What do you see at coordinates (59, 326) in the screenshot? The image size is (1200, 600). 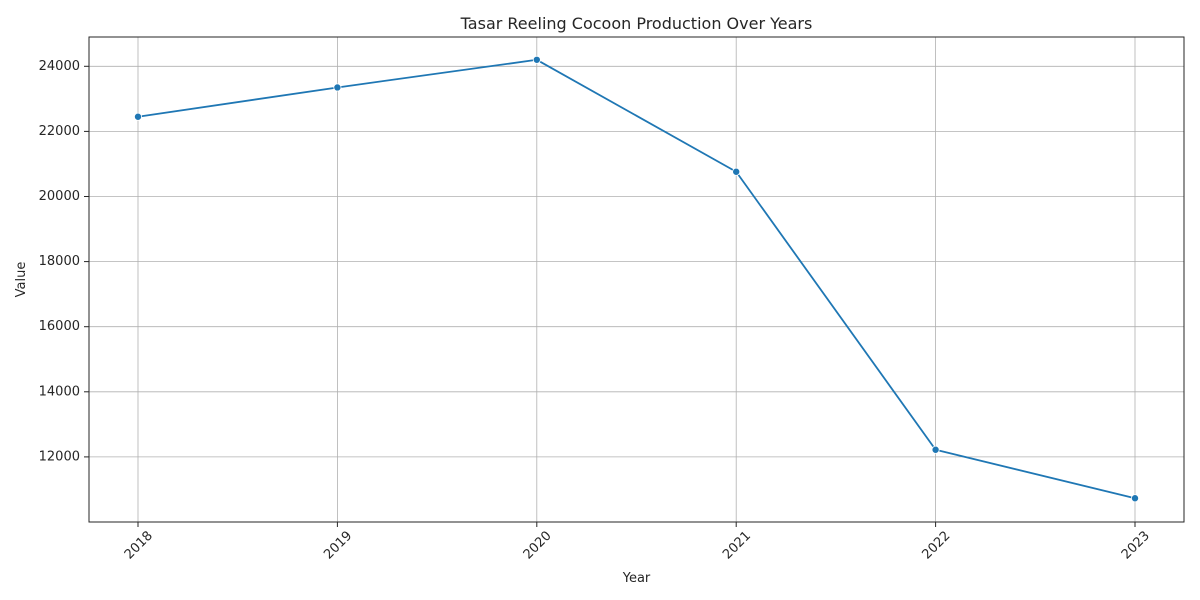 I see `y-tick-label: 16000` at bounding box center [59, 326].